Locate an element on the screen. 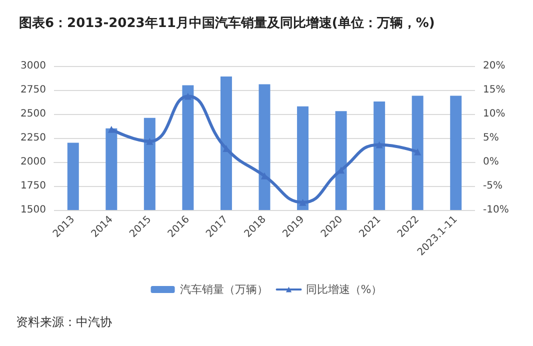 The height and width of the screenshot is (346, 533). y2-tick-label: -10% is located at coordinates (496, 210).